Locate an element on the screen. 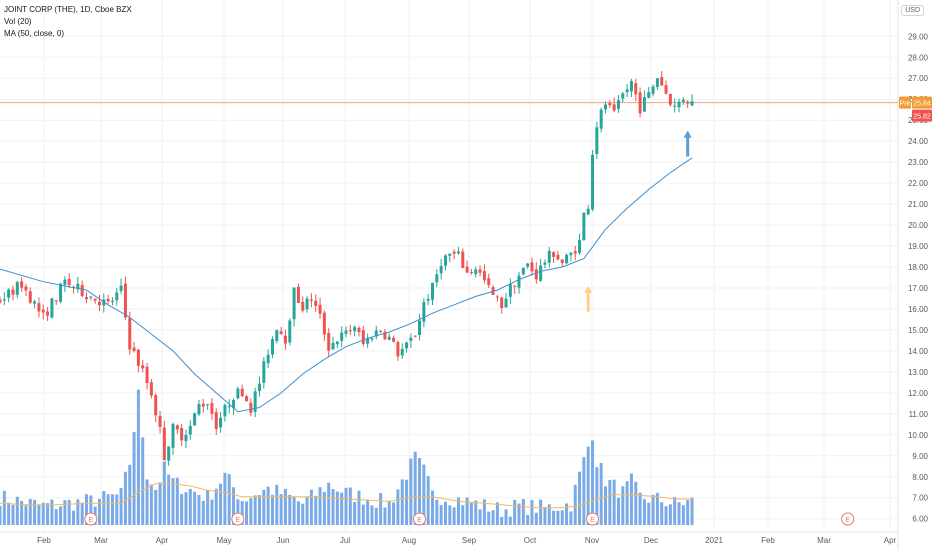 Image resolution: width=932 pixels, height=550 pixels. price-tick-label: 16.00 is located at coordinates (918, 309).